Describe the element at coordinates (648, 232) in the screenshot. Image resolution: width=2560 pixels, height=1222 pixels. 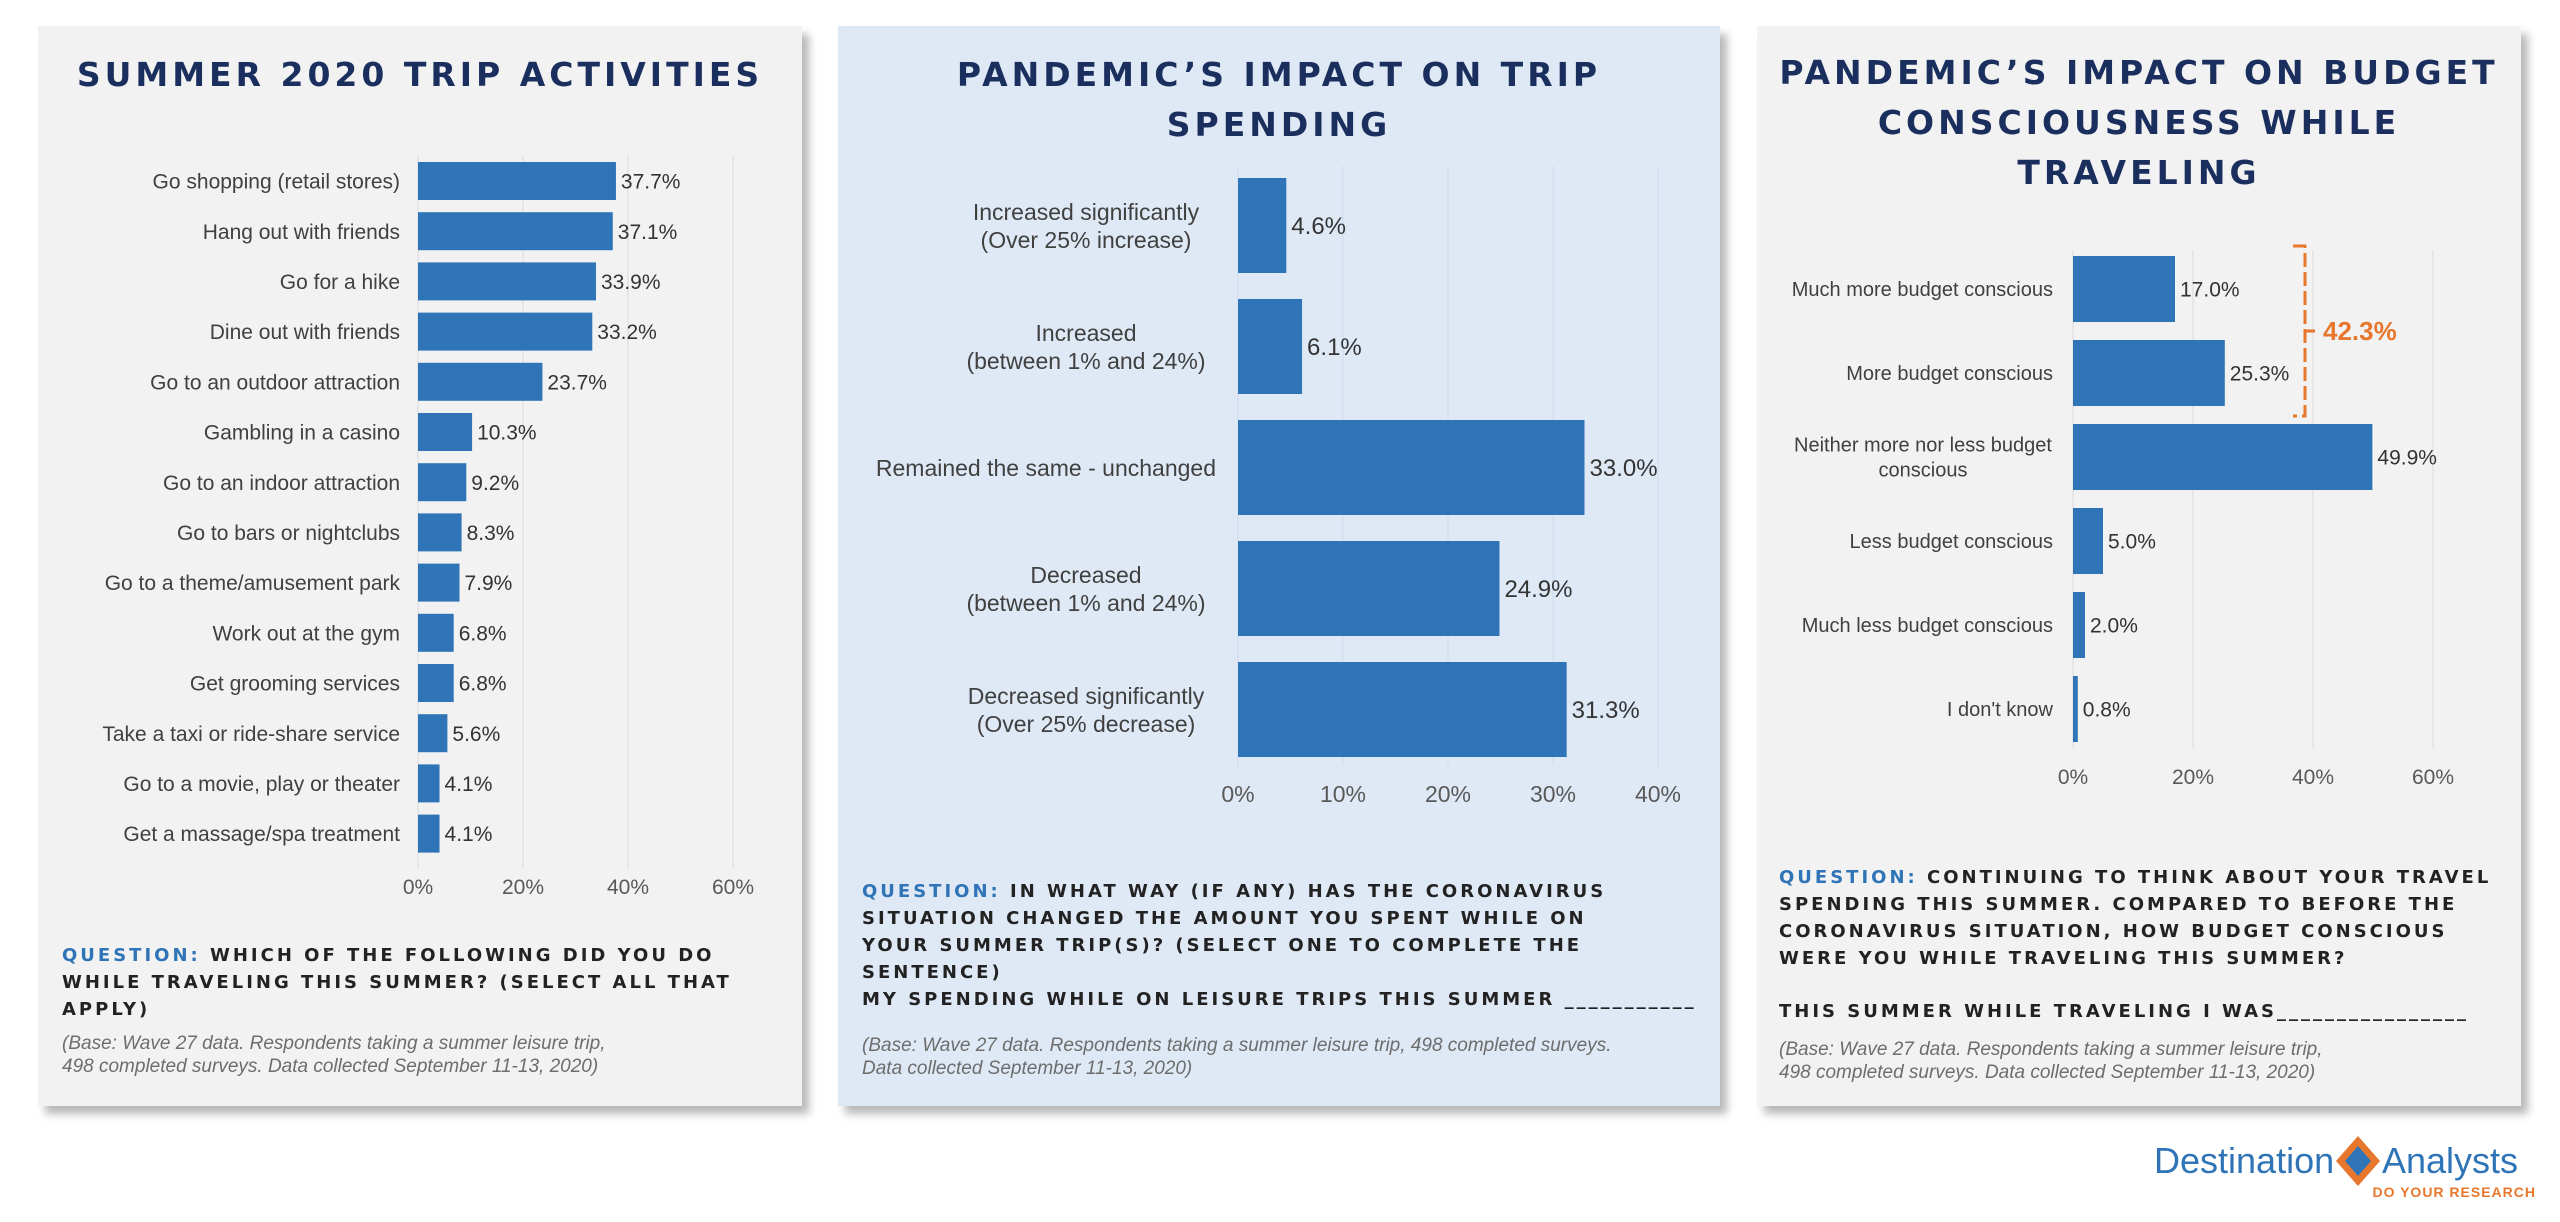
I see `value-label: 37.1%` at that location.